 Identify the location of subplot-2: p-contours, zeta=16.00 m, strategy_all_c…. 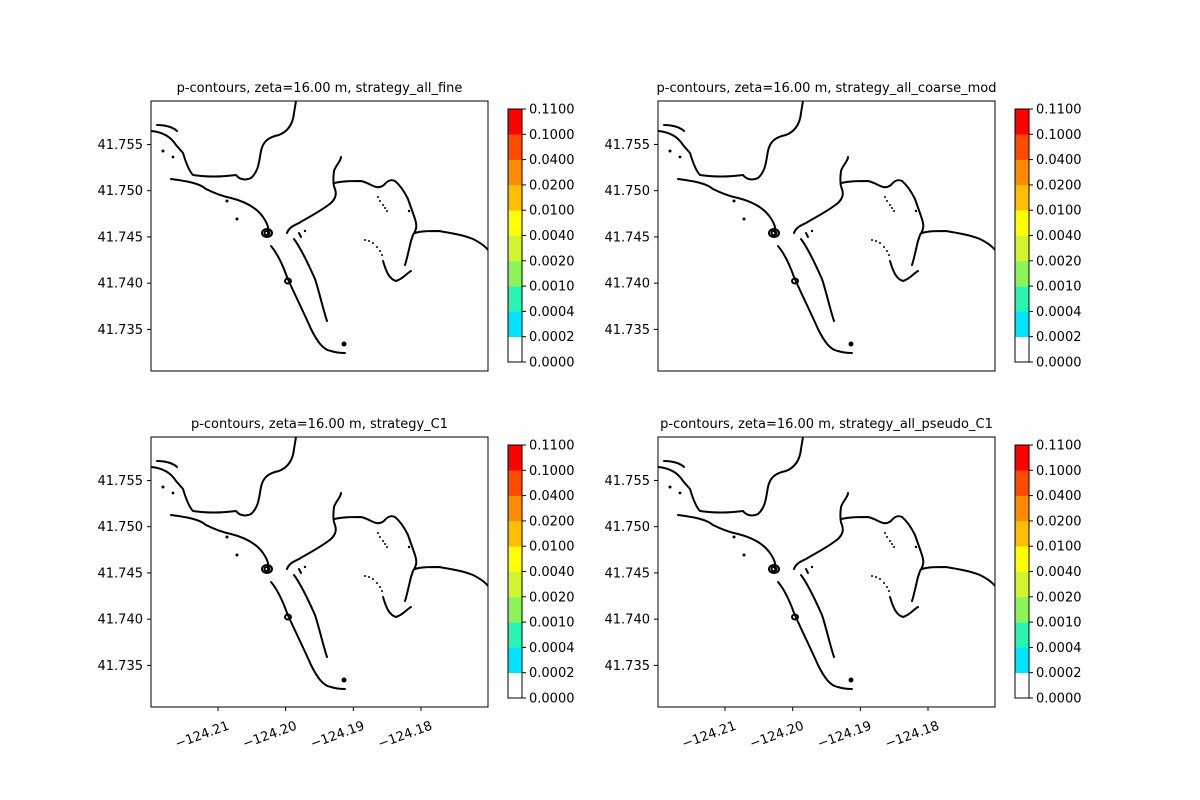
(843, 226).